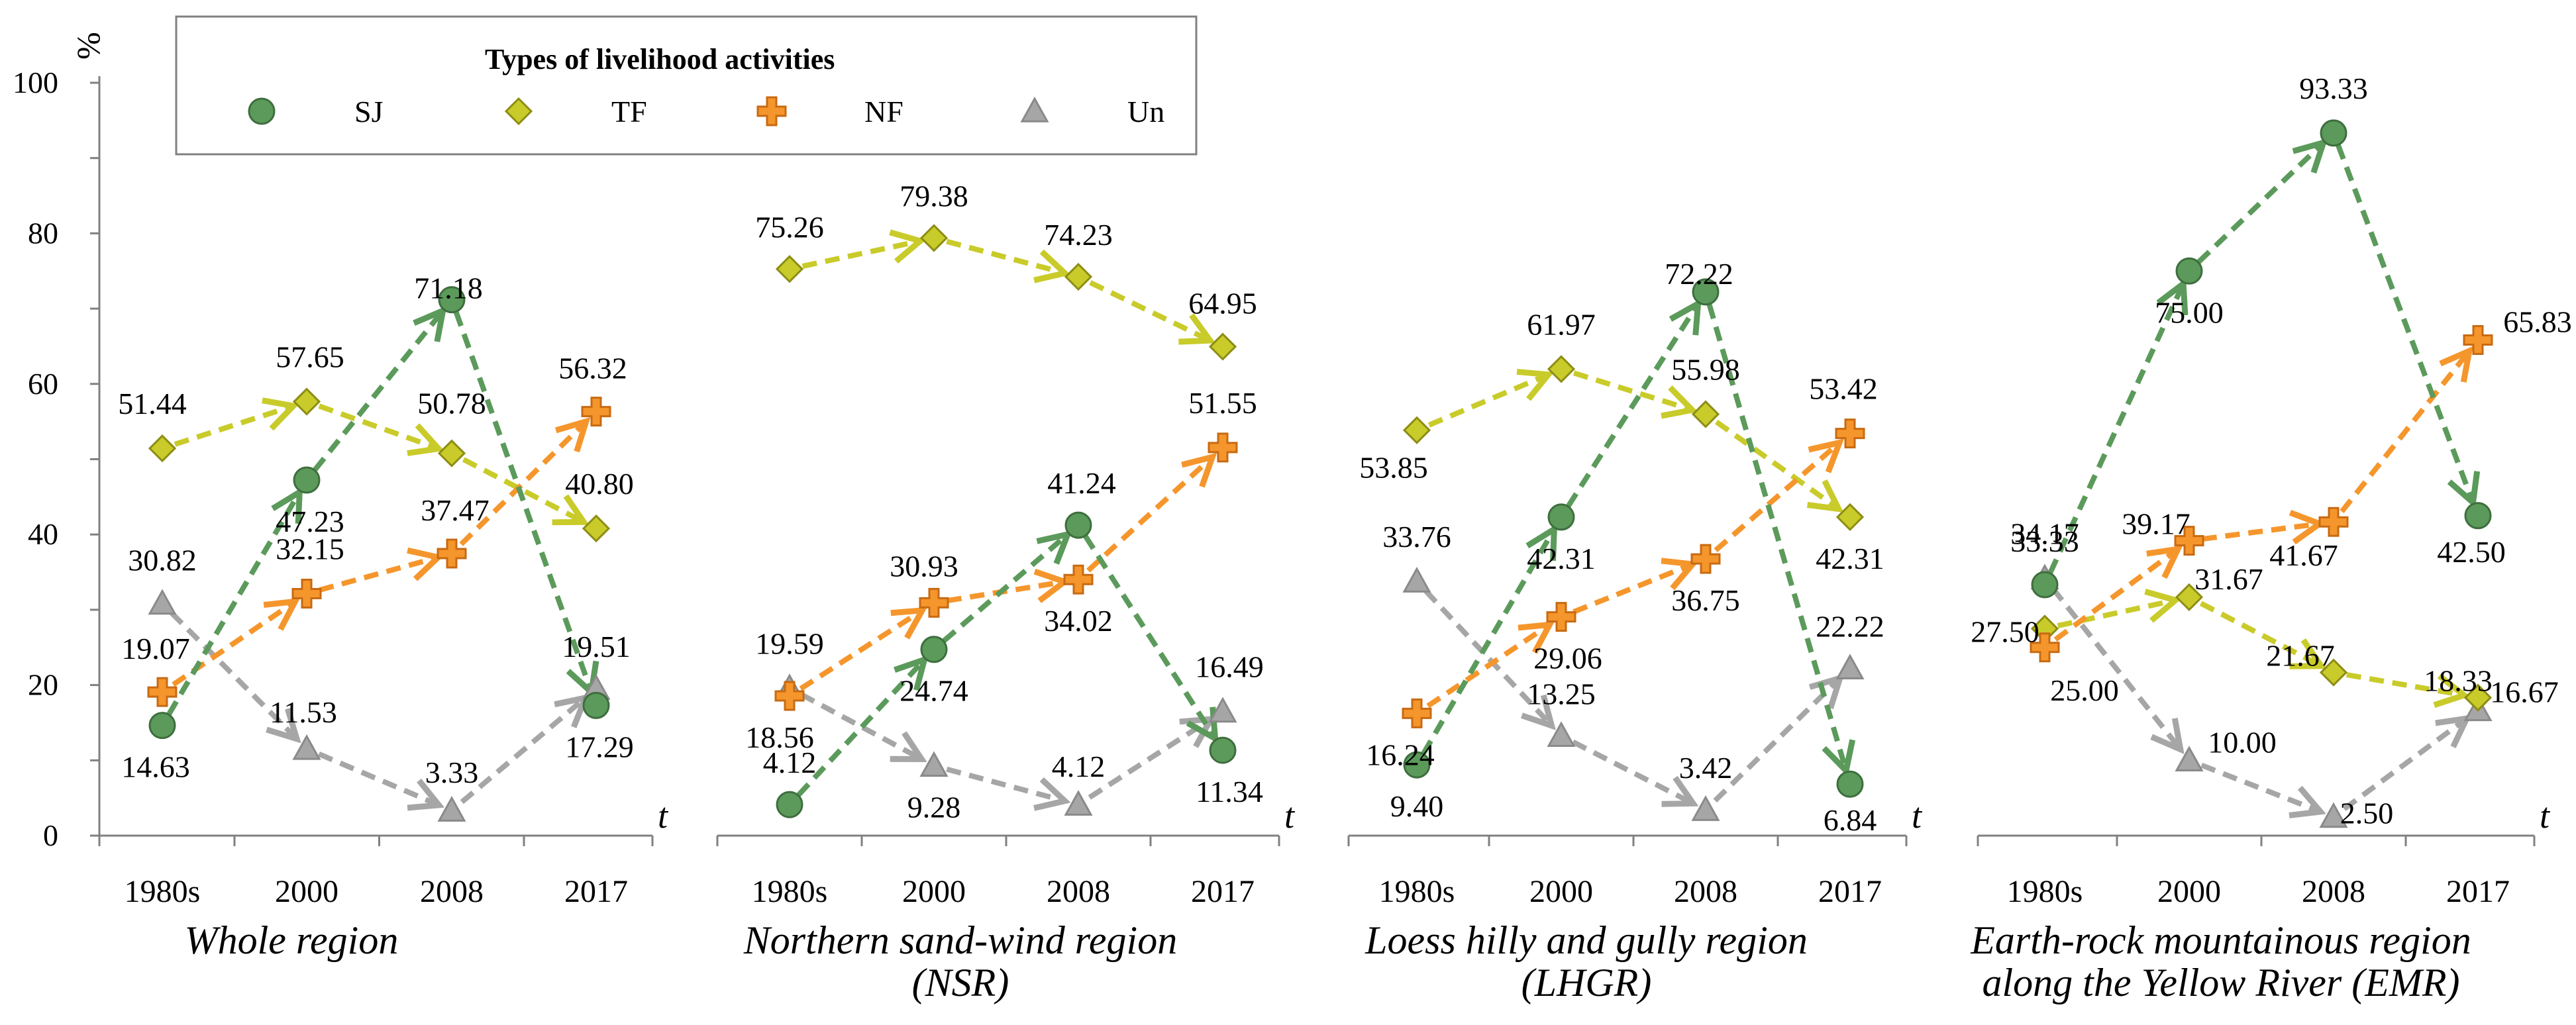  Describe the element at coordinates (596, 646) in the screenshot. I see `un-value-label: 19.51` at that location.